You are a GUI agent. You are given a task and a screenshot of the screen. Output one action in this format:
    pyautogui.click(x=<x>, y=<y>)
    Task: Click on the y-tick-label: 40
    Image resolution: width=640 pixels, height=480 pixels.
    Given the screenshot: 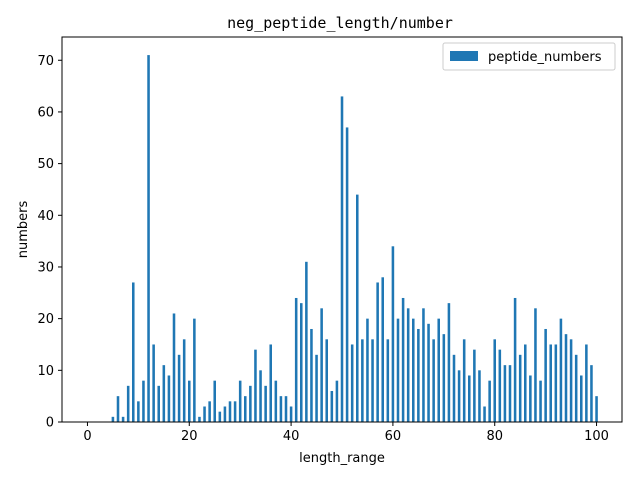 What is the action you would take?
    pyautogui.click(x=45, y=216)
    